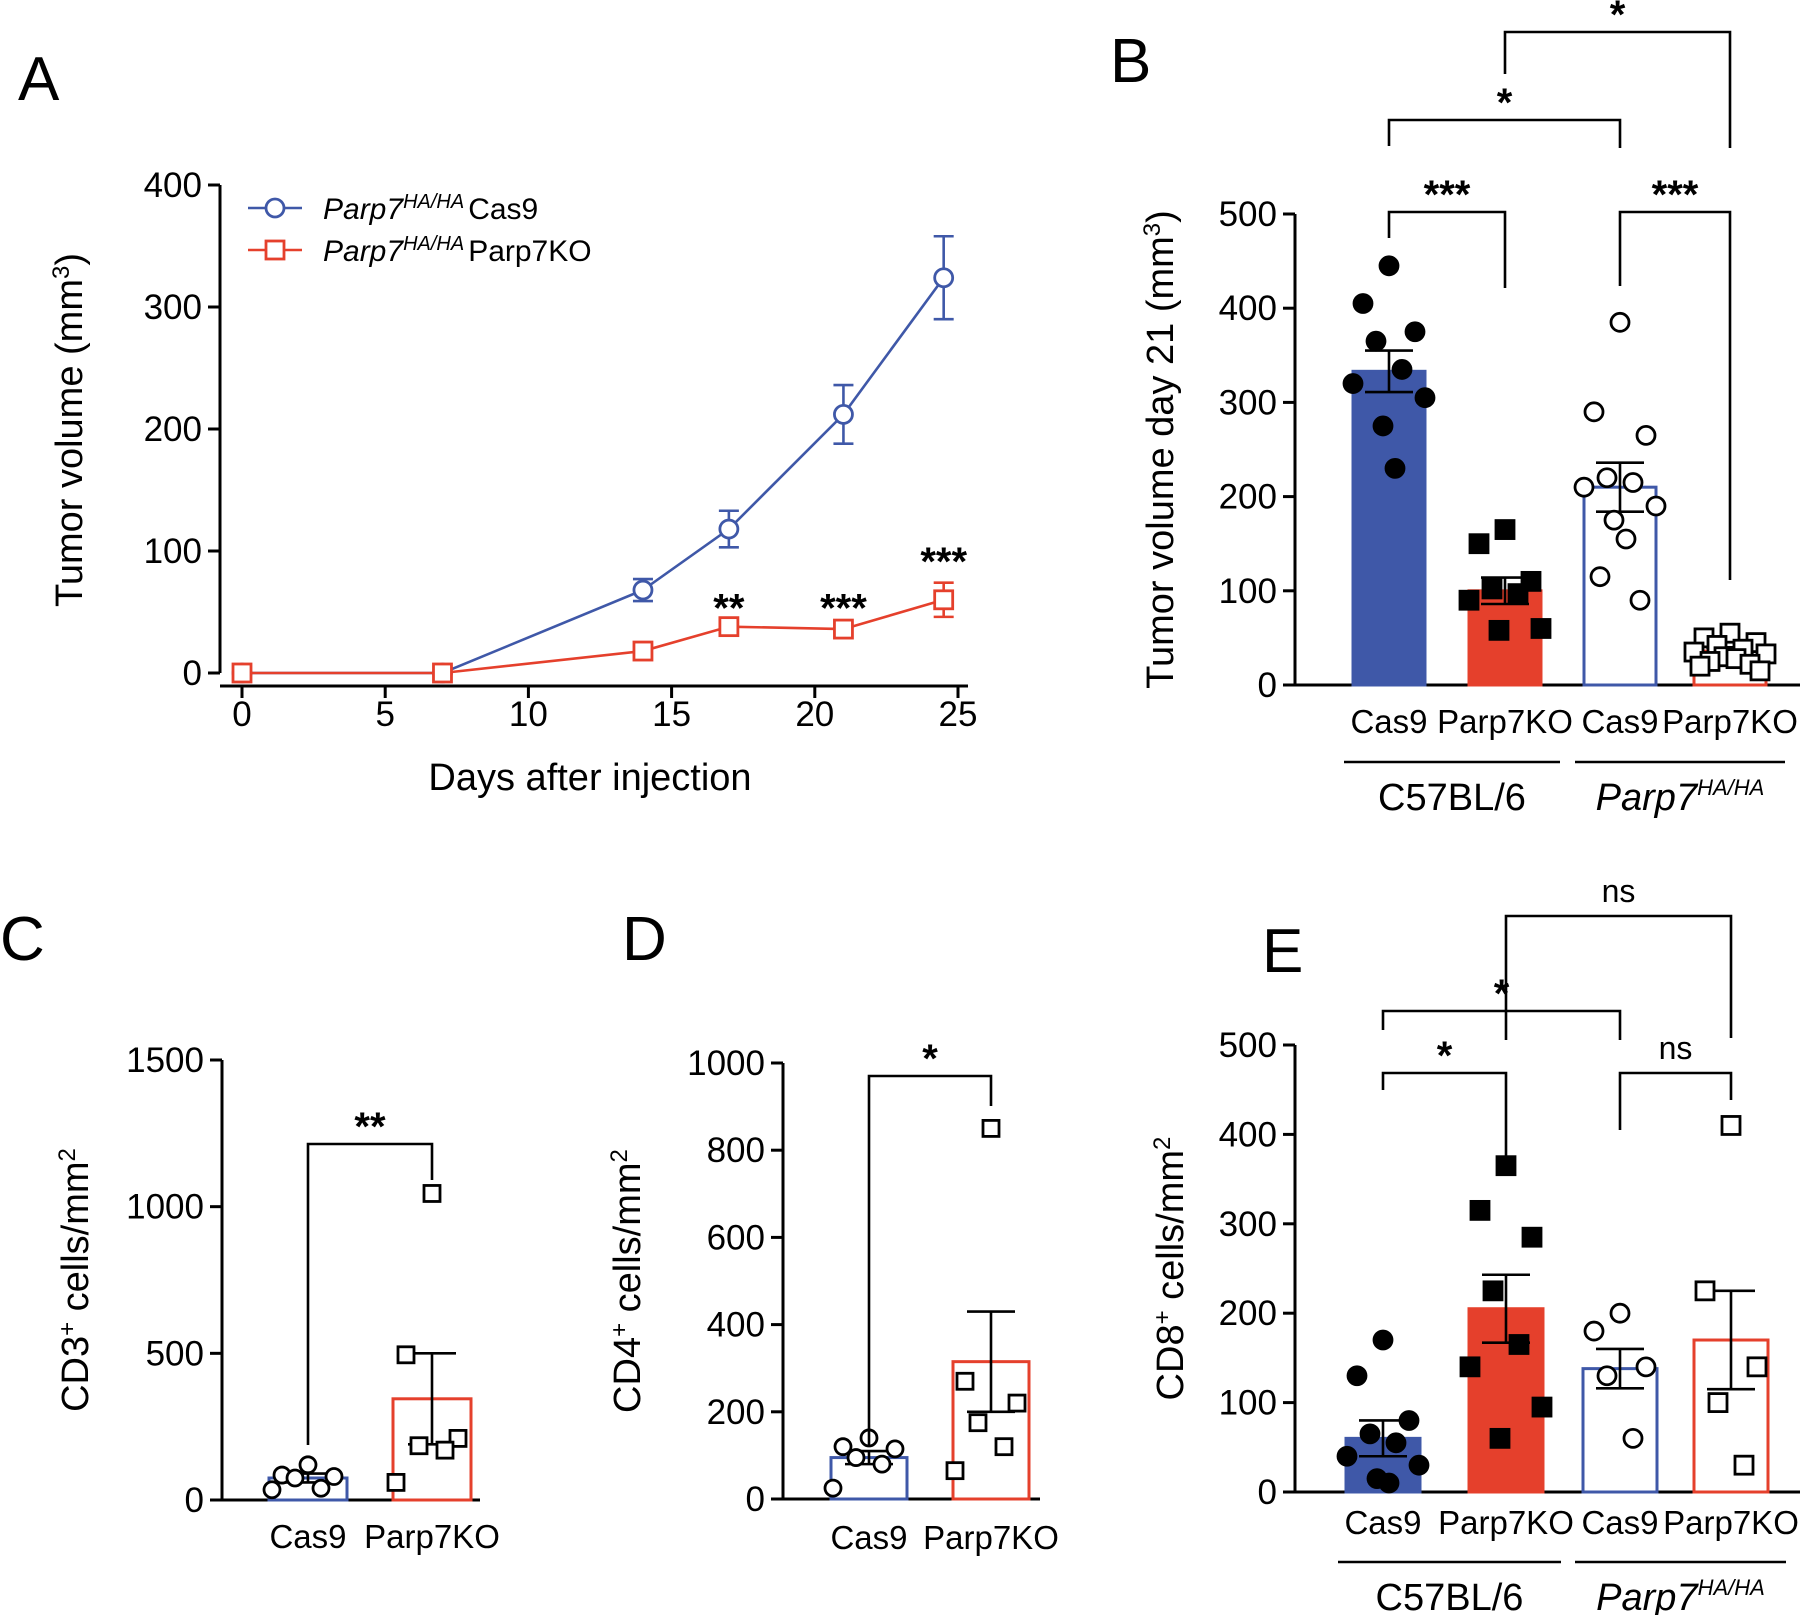  Describe the element at coordinates (1161, 462) in the screenshot. I see `panel-B-y-axis-title-part: Tumor volume day 21 (mm` at that location.